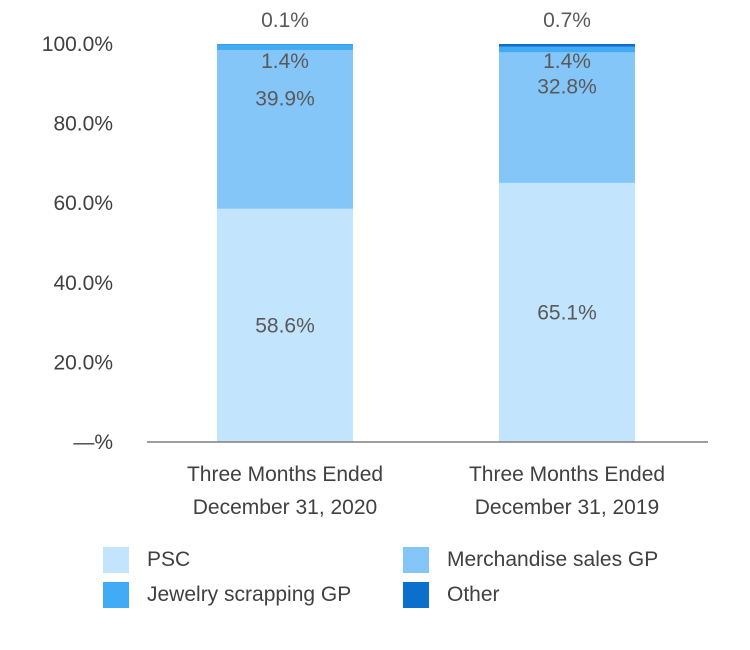  I want to click on y-tick-label: 80.0%, so click(83, 124).